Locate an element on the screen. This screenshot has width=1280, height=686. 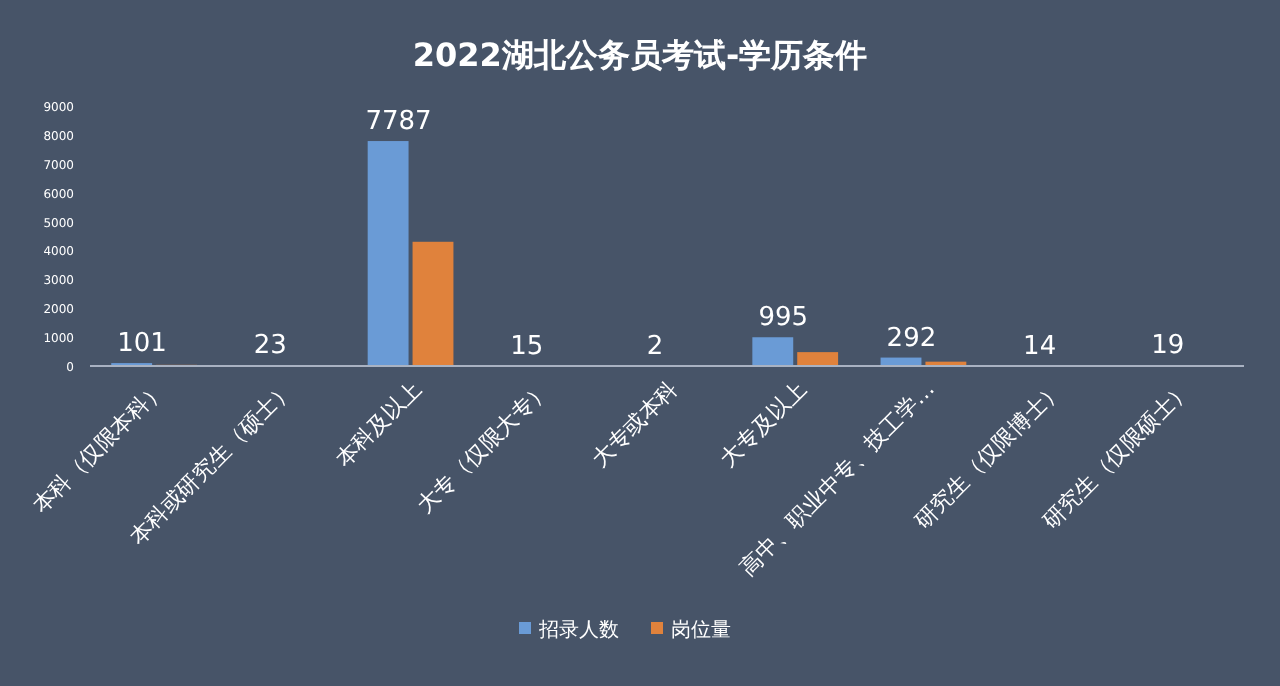
x-tick-label: 大专或本科 is located at coordinates (635, 424).